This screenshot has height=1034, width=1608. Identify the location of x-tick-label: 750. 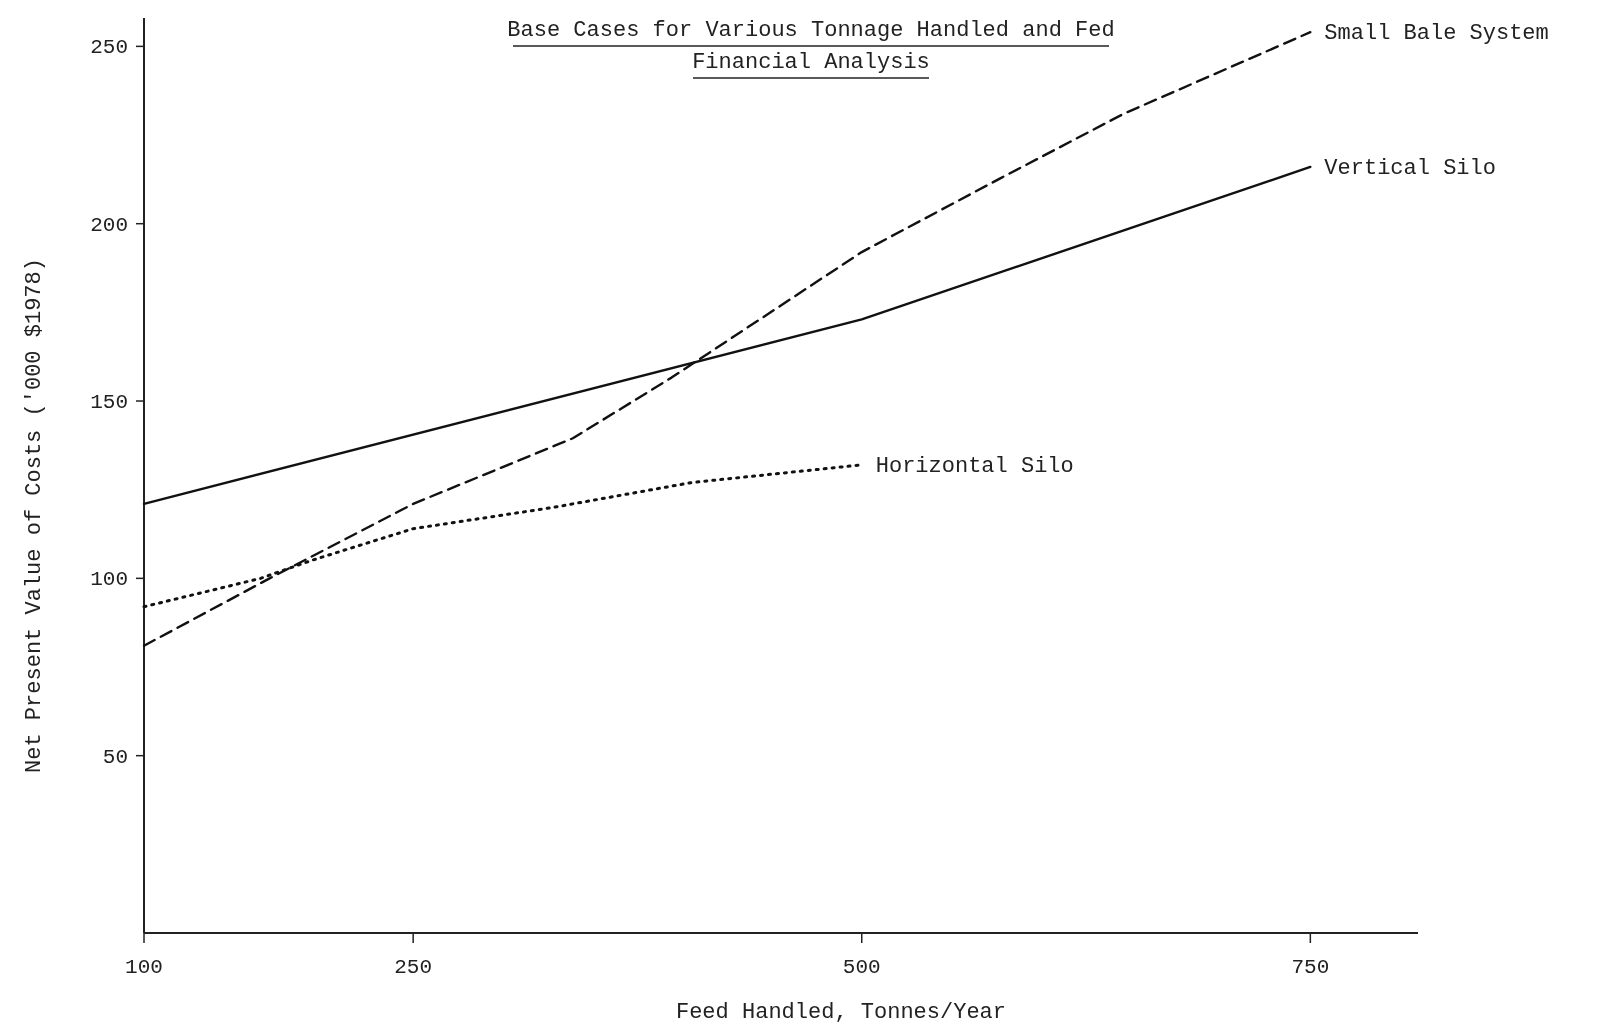
(1310, 967).